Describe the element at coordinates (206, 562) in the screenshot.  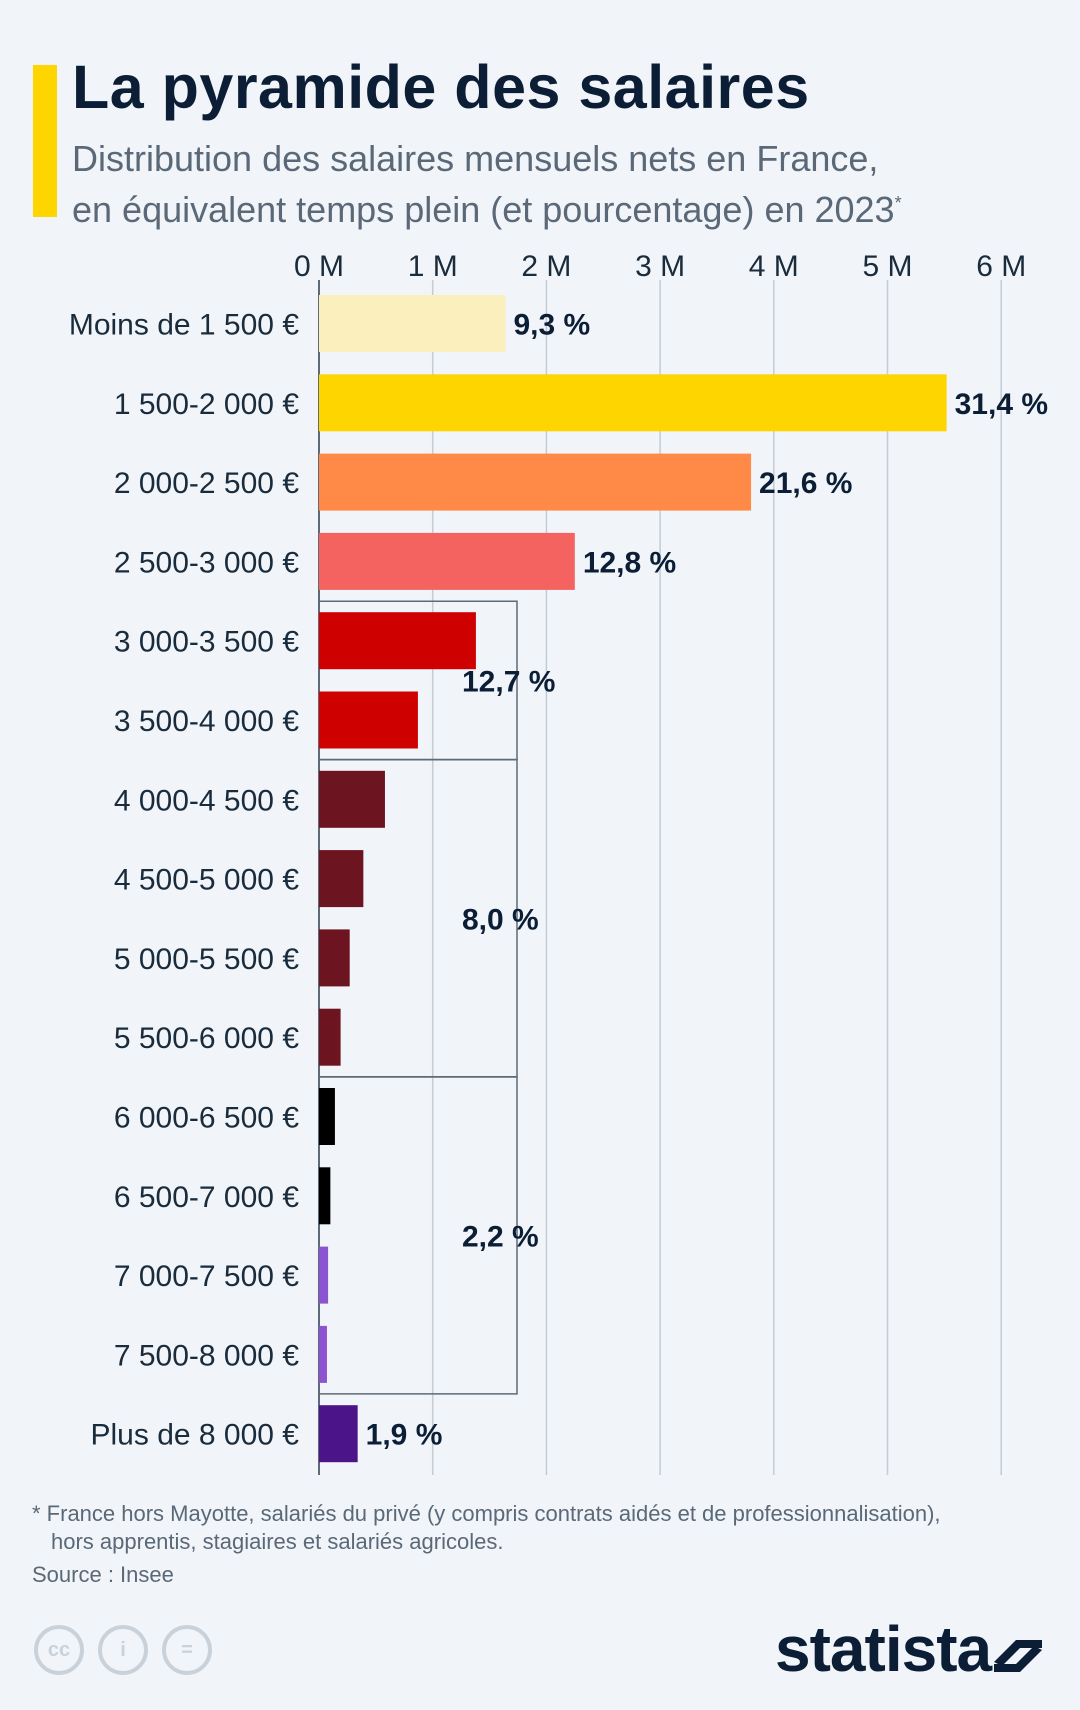
I see `category-label: 2 500-3 000 €` at that location.